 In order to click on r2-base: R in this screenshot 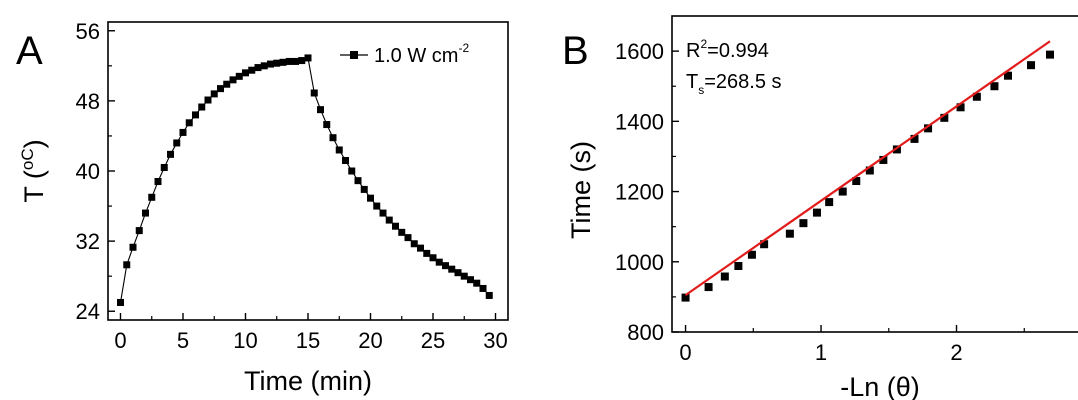, I will do `click(693, 51)`.